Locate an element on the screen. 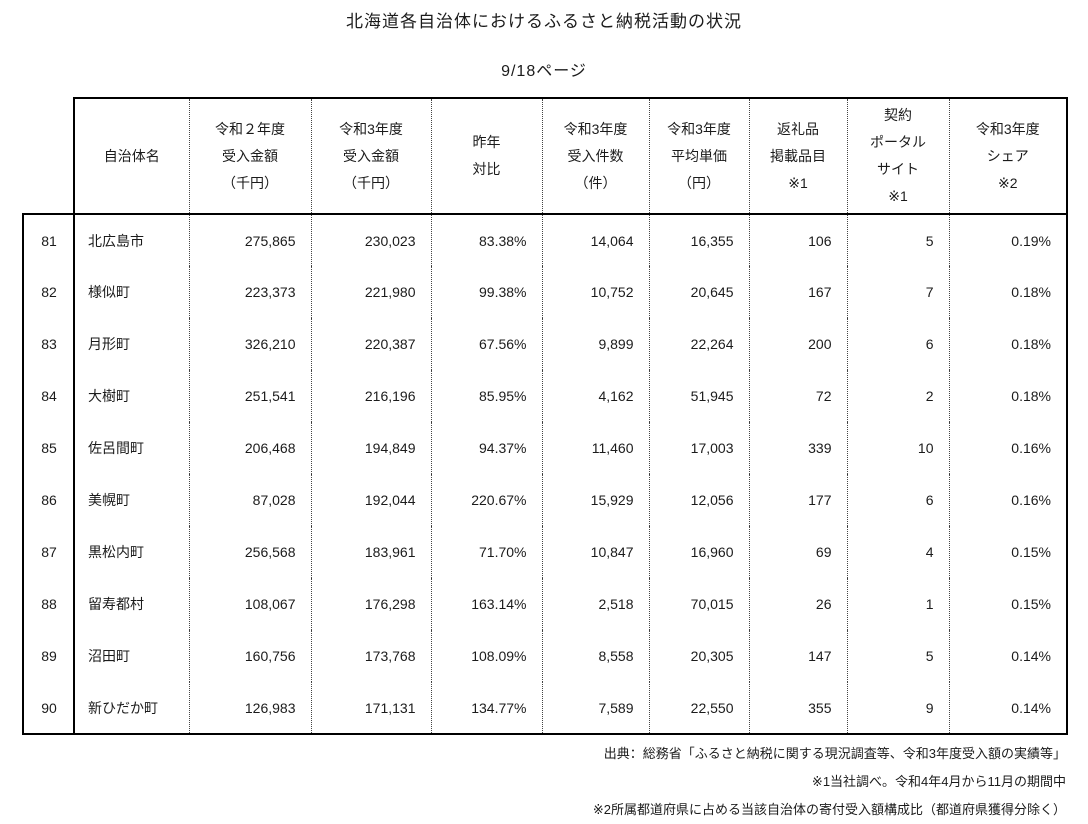 This screenshot has height=824, width=1088. cell-yoy: 71.70% is located at coordinates (486, 552).